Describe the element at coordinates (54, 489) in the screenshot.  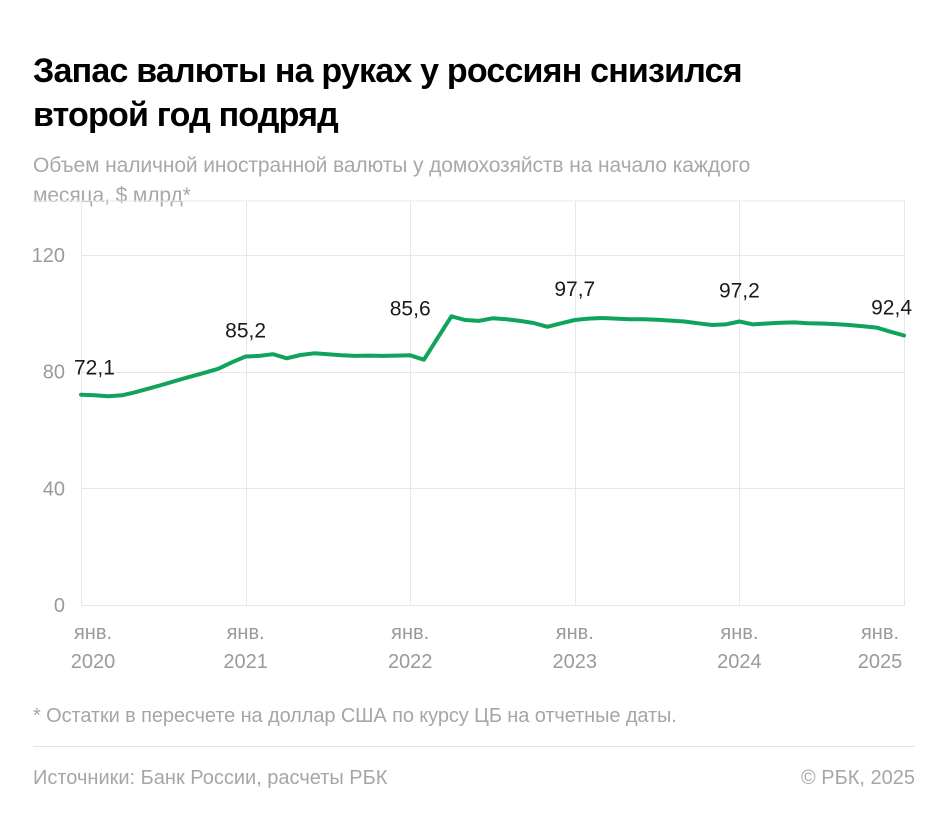
I see `y-tick-label-40: 40` at that location.